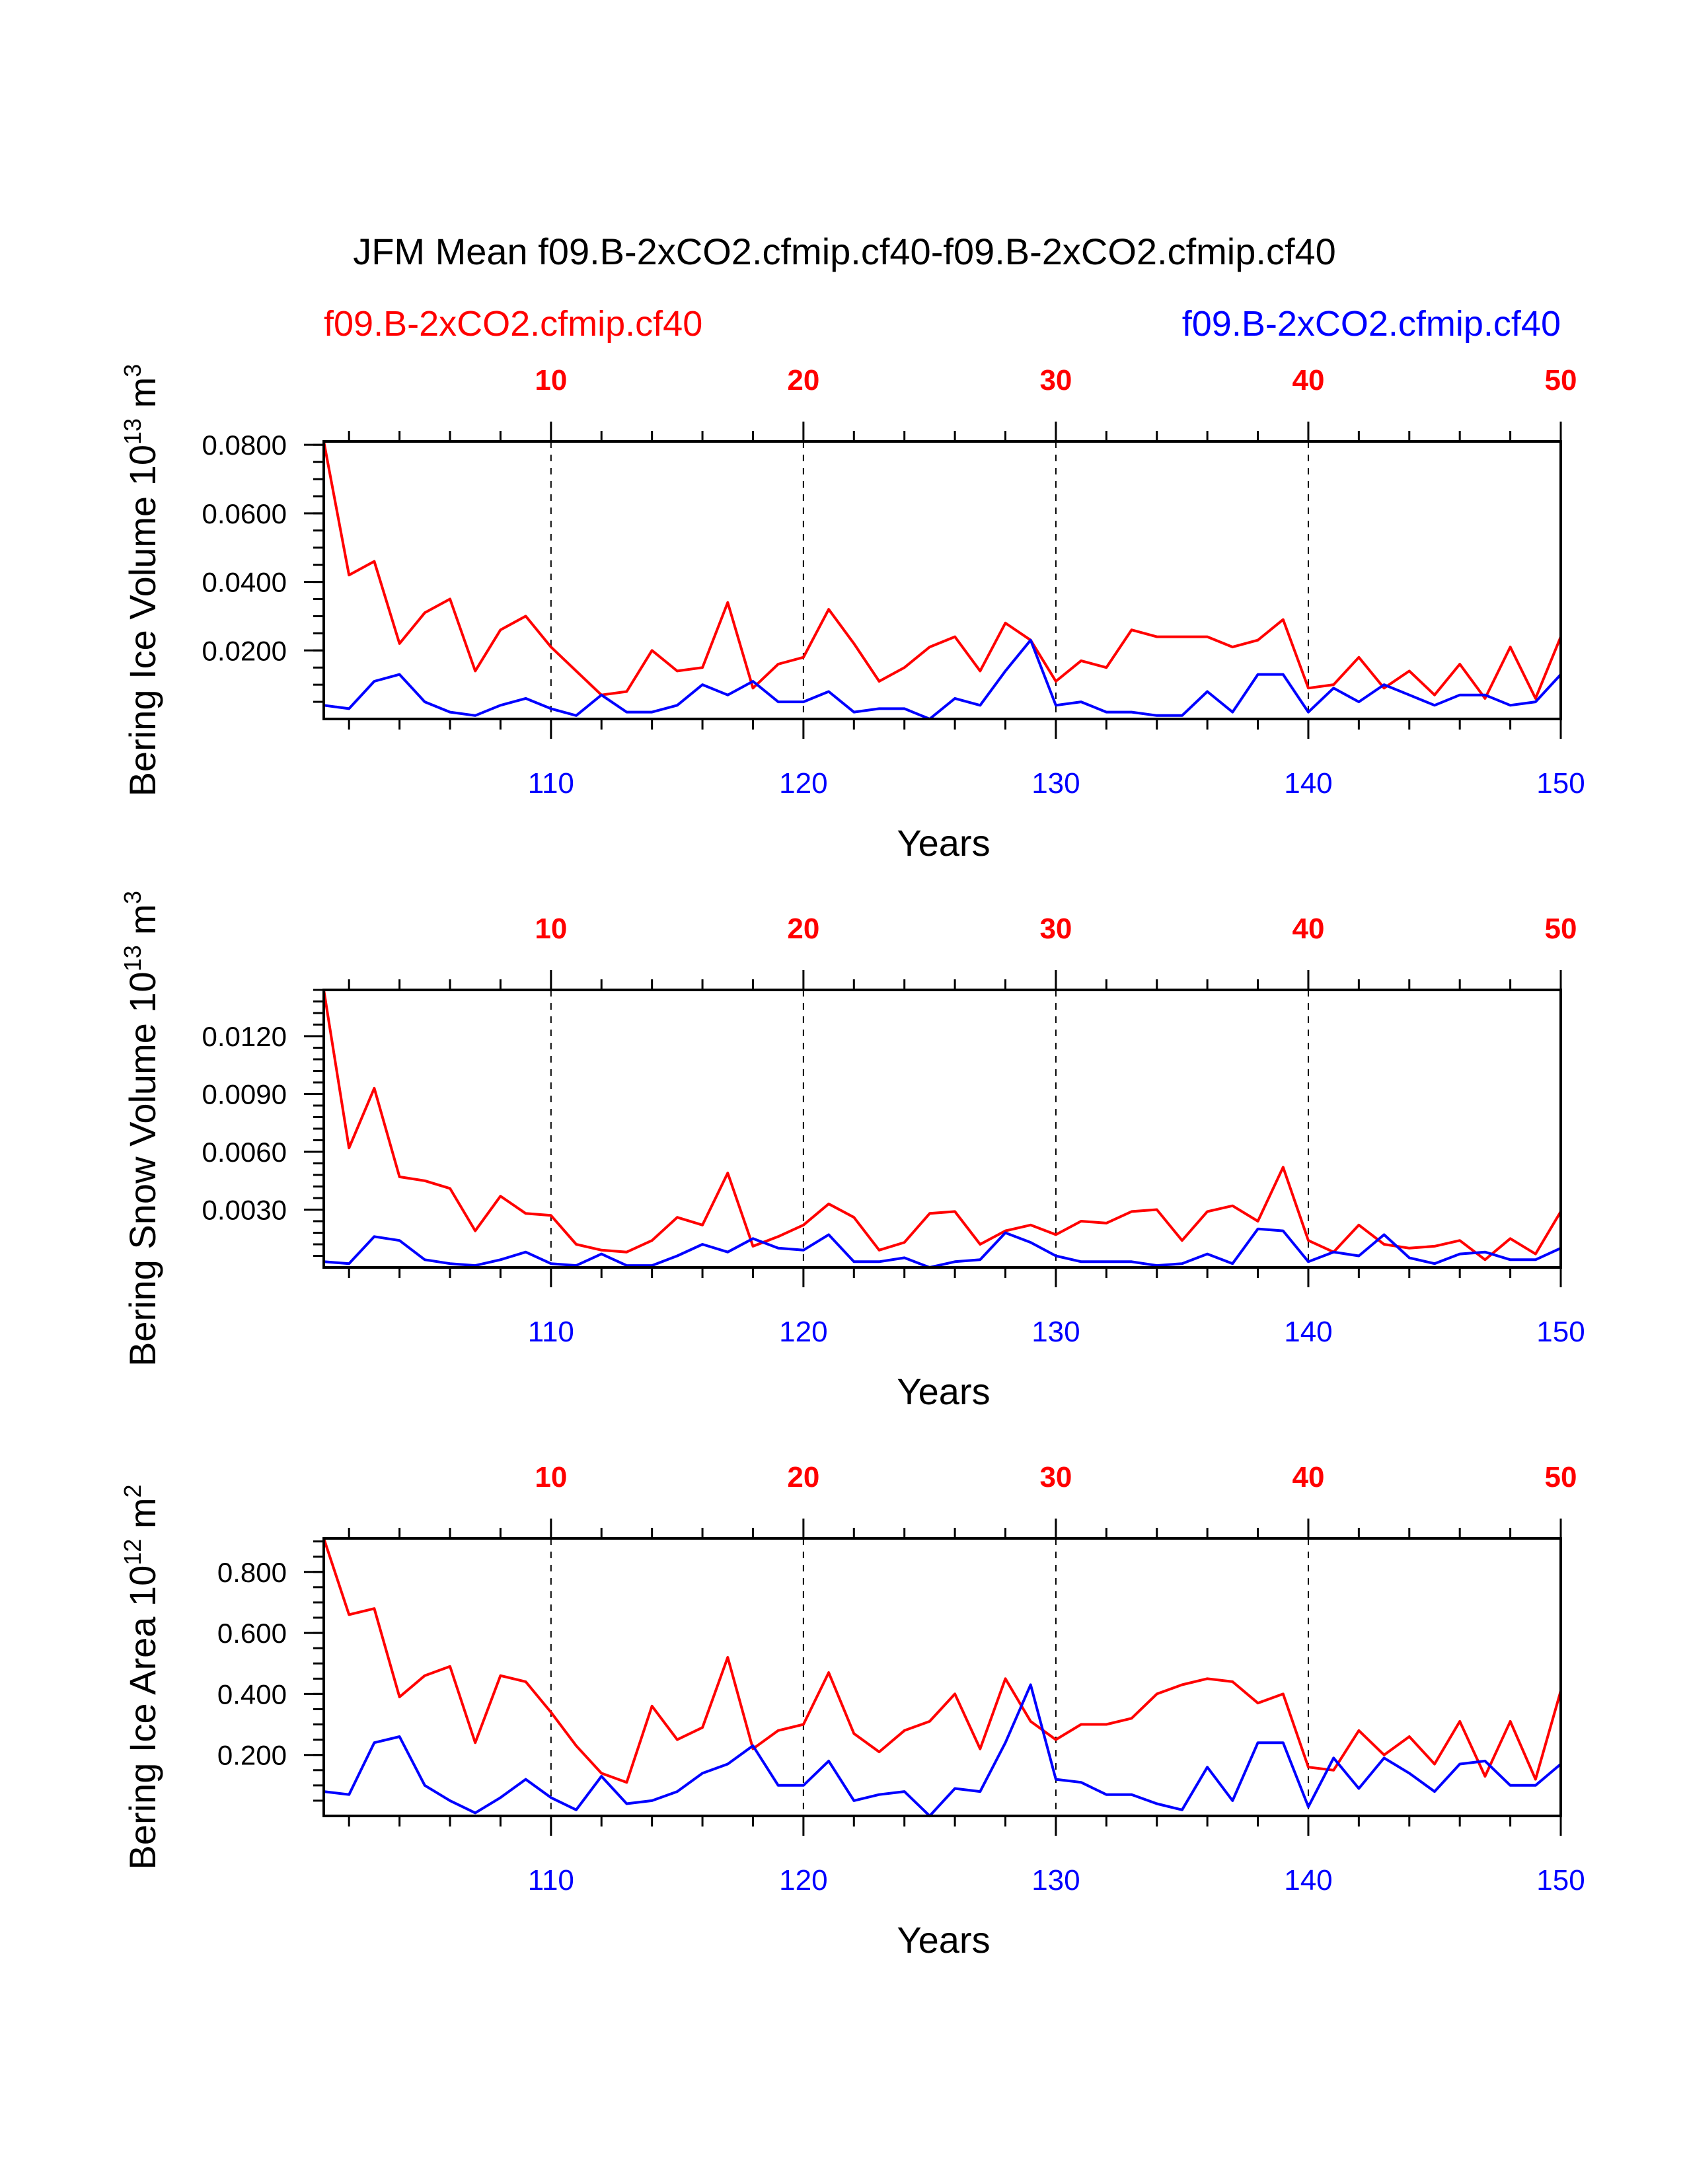 Image resolution: width=1685 pixels, height=2184 pixels. Describe the element at coordinates (141, 1676) in the screenshot. I see `yaxis-label: Bering Ice Area 1012 m2` at that location.